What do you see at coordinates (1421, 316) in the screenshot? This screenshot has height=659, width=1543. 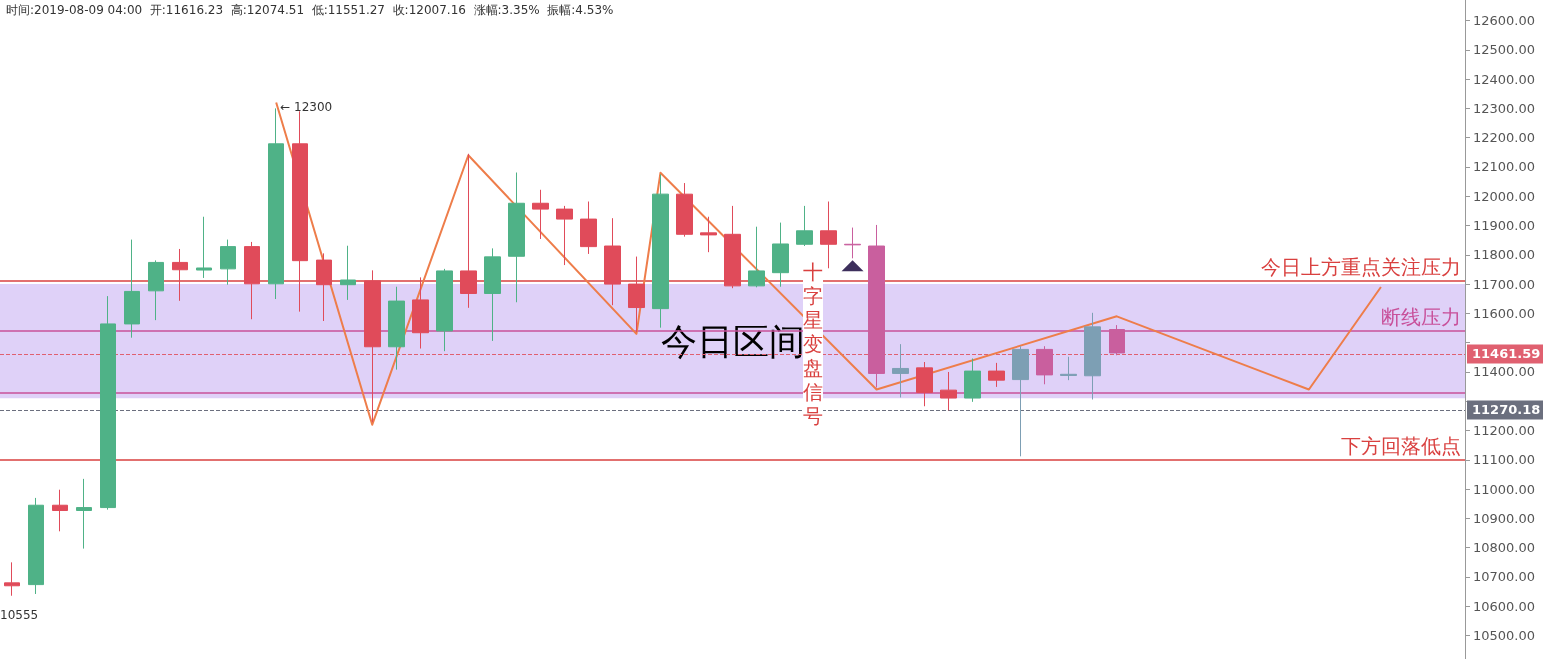 I see `ref-line-label: 断线压力` at bounding box center [1421, 316].